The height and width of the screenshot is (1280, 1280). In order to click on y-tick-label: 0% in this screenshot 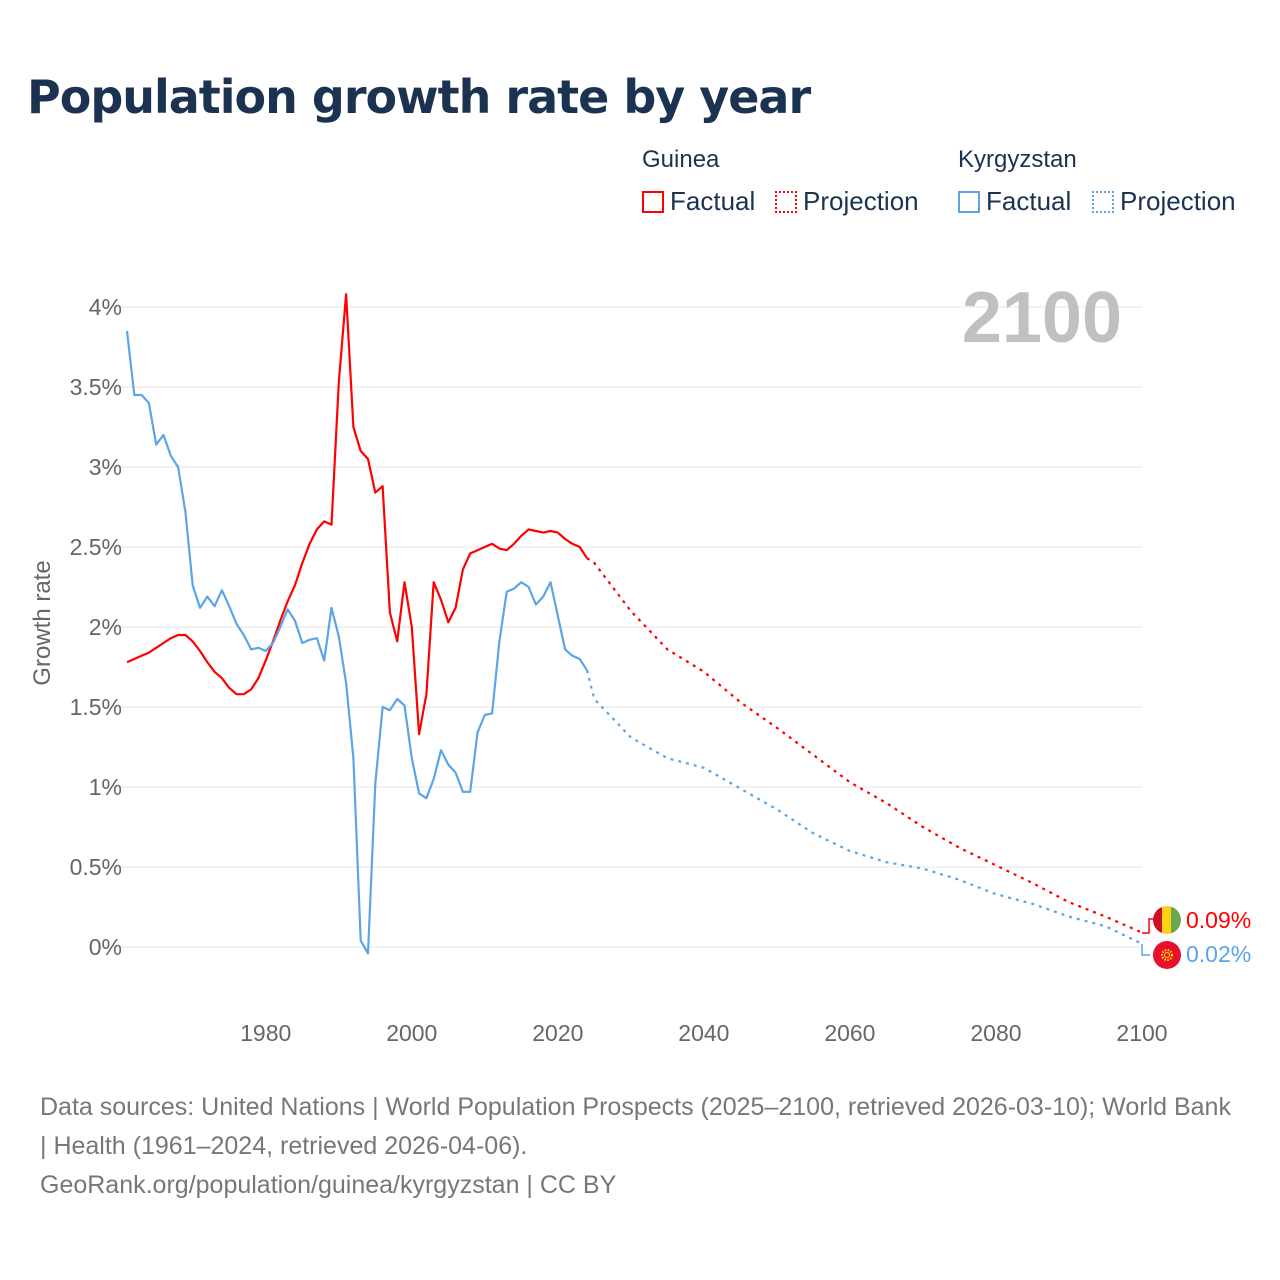, I will do `click(105, 947)`.